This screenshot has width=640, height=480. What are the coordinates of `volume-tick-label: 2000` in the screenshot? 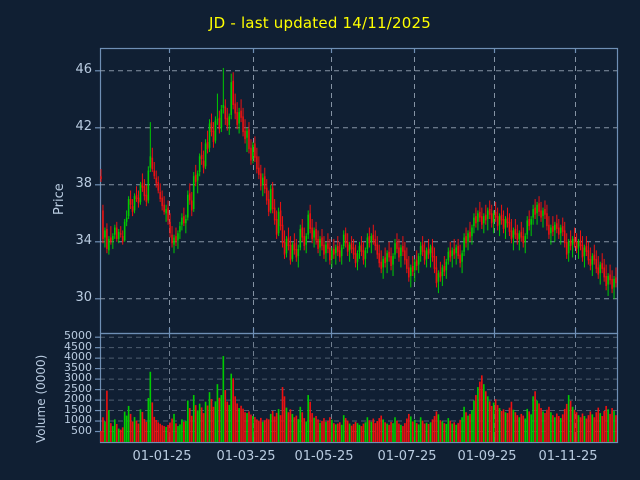 It's located at (78, 399).